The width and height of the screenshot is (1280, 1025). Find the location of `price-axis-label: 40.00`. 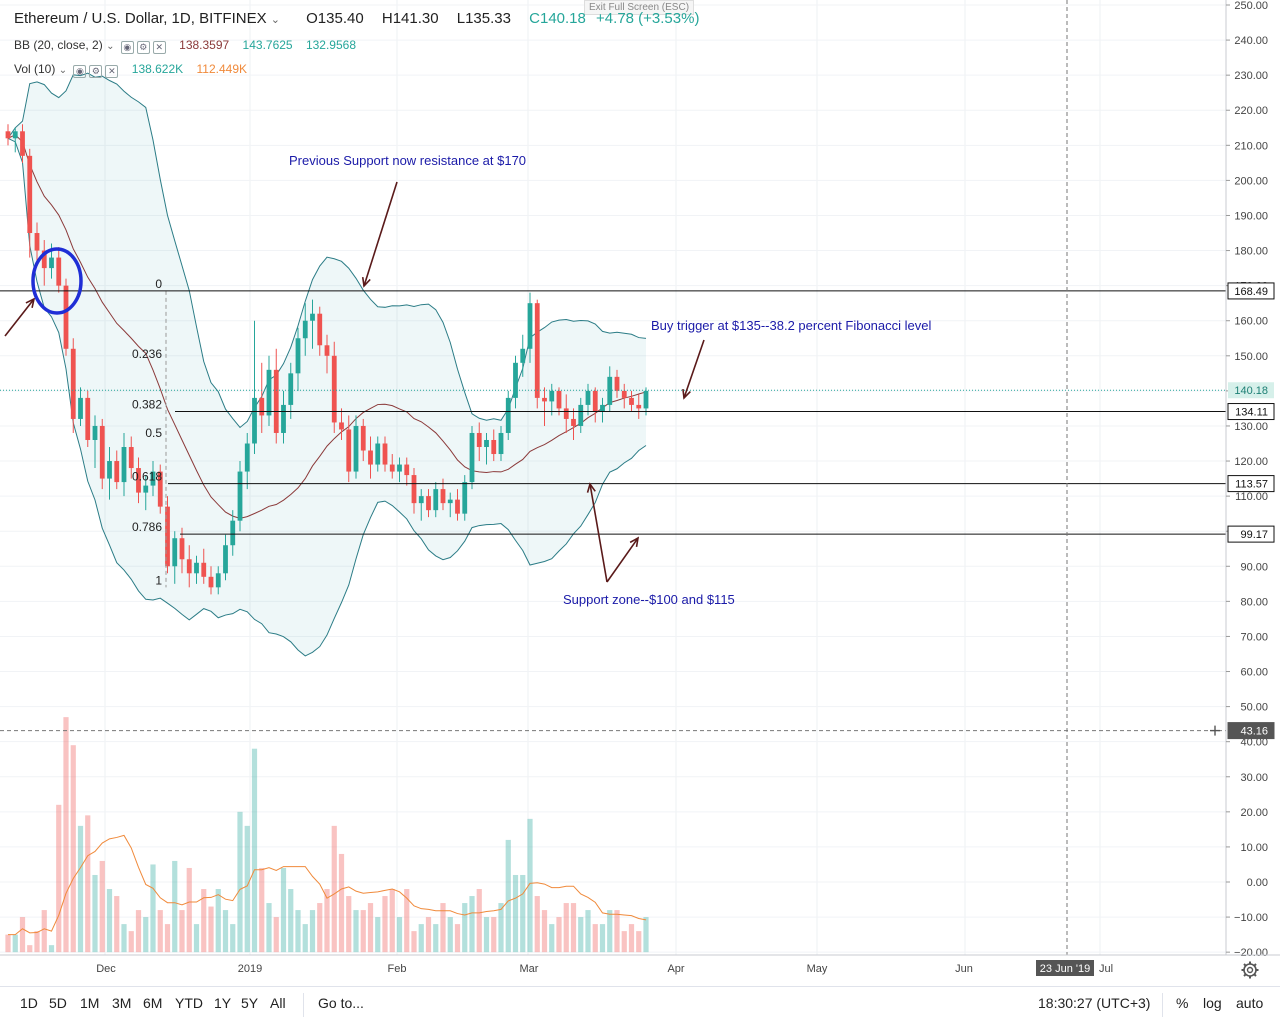

price-axis-label: 40.00 is located at coordinates (1254, 743).